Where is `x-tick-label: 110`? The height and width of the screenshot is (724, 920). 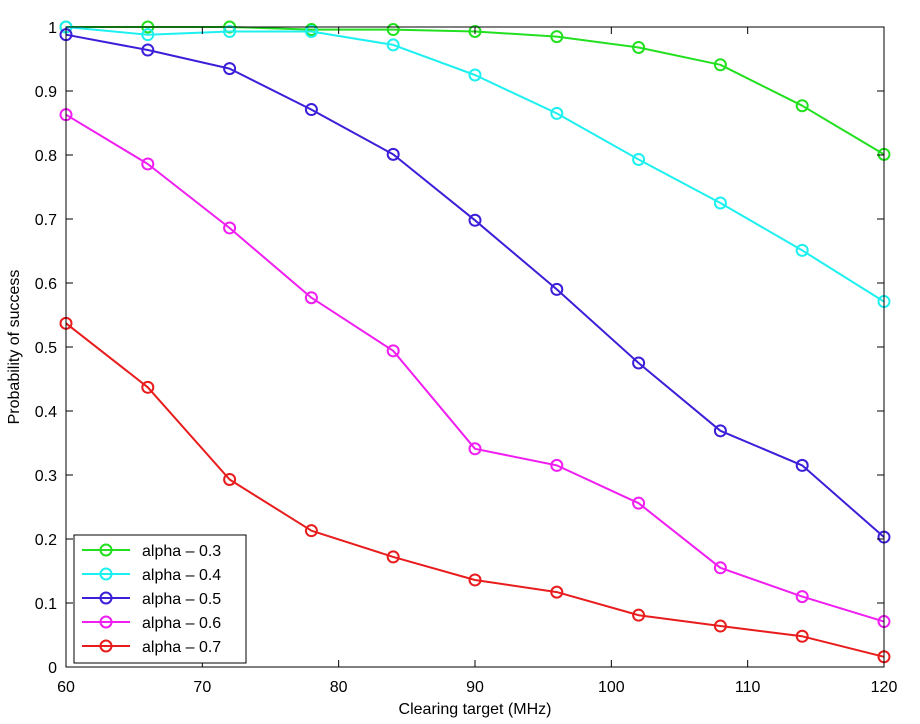
x-tick-label: 110 is located at coordinates (748, 687).